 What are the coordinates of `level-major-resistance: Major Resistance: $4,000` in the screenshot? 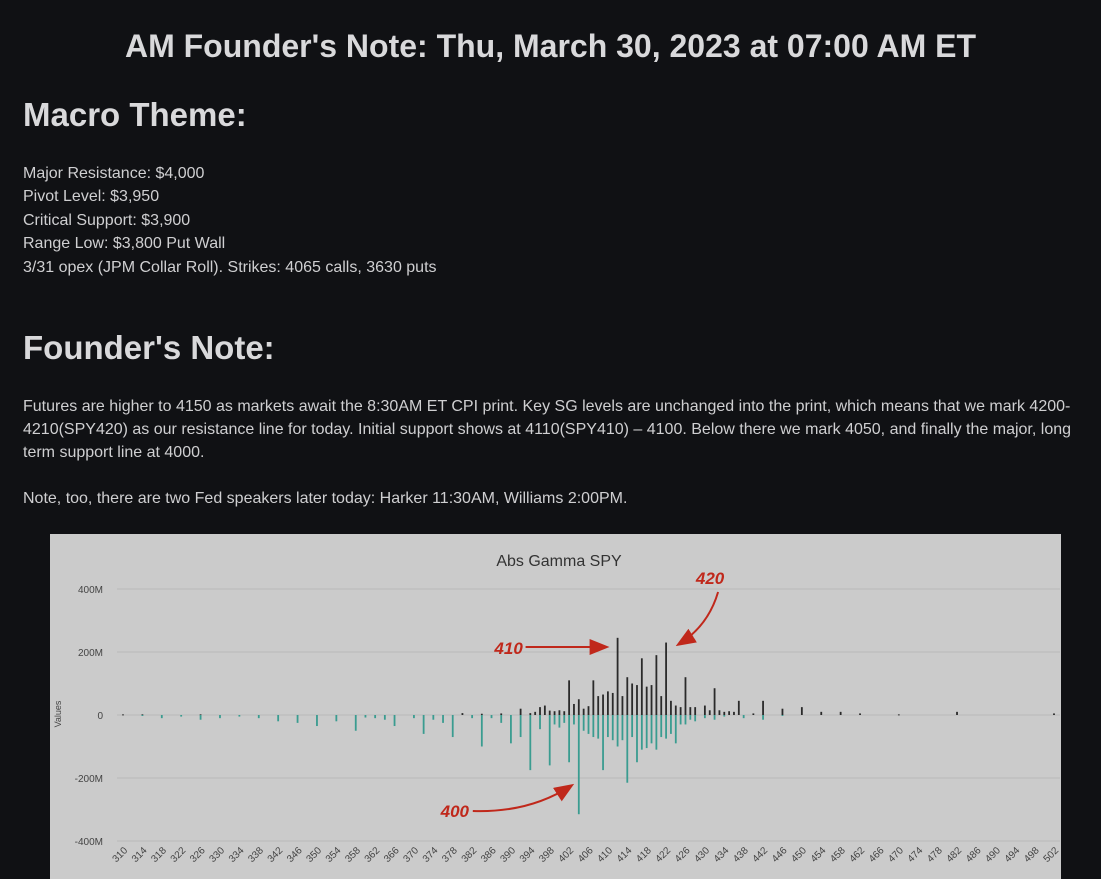 It's located at (114, 173).